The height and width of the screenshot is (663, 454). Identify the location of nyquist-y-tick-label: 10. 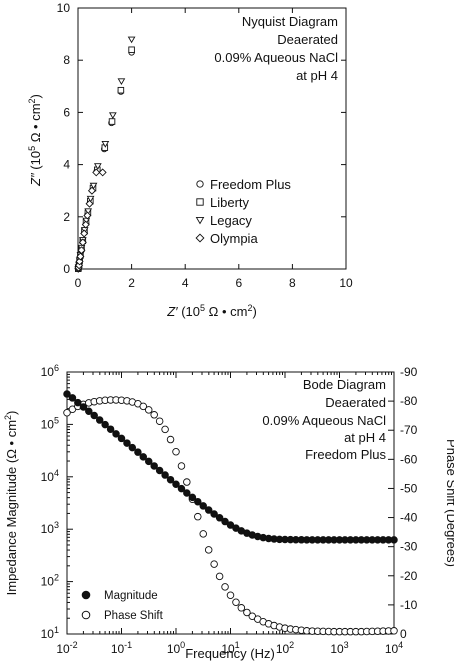
(64, 8).